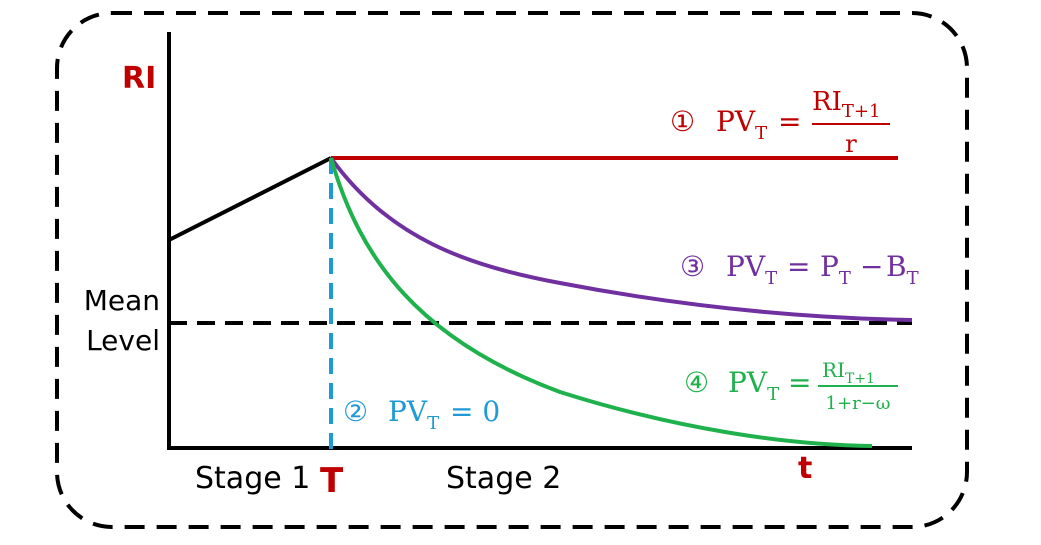 The width and height of the screenshot is (1041, 545). I want to click on formula-2-rhs: = 0, so click(475, 411).